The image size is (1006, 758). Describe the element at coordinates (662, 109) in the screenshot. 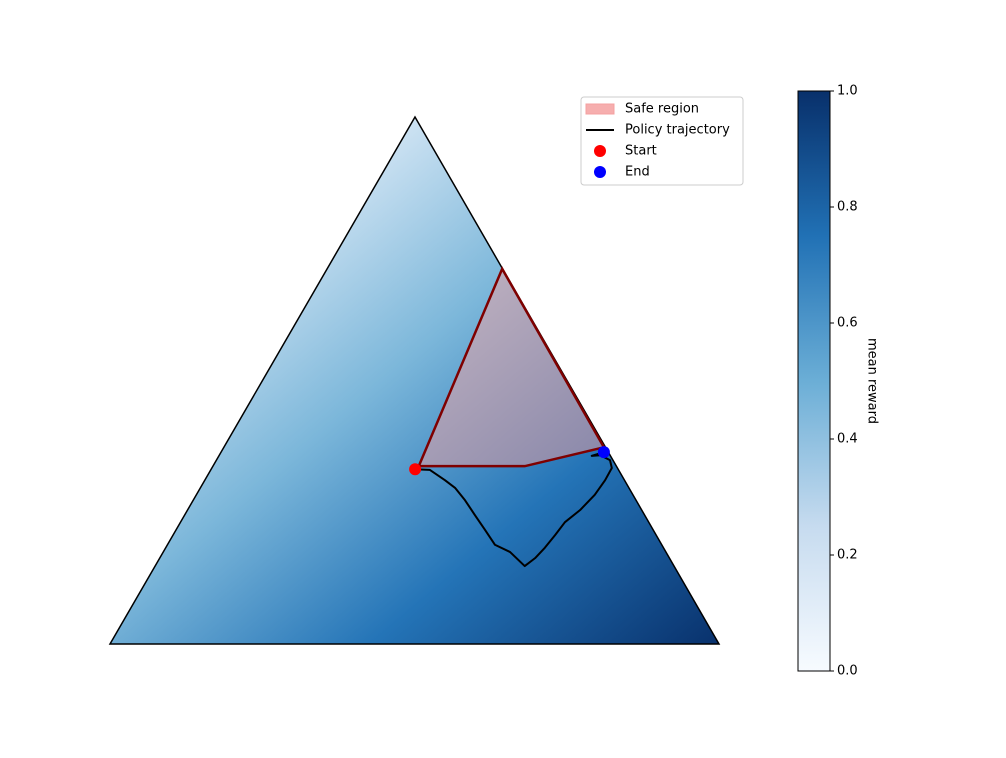

I see `legend-label: Safe region` at that location.